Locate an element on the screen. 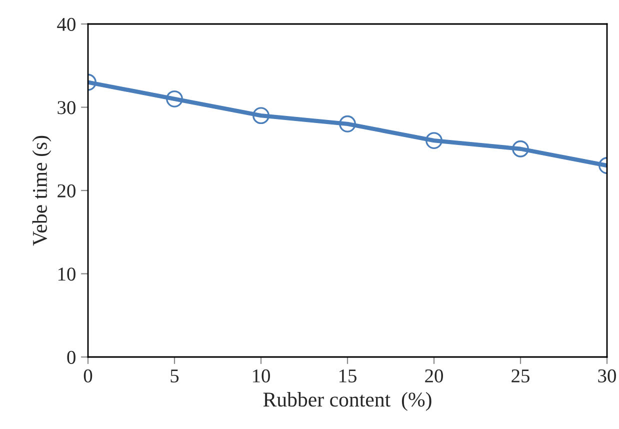 The width and height of the screenshot is (619, 429). y-tick-label: 30 is located at coordinates (67, 107).